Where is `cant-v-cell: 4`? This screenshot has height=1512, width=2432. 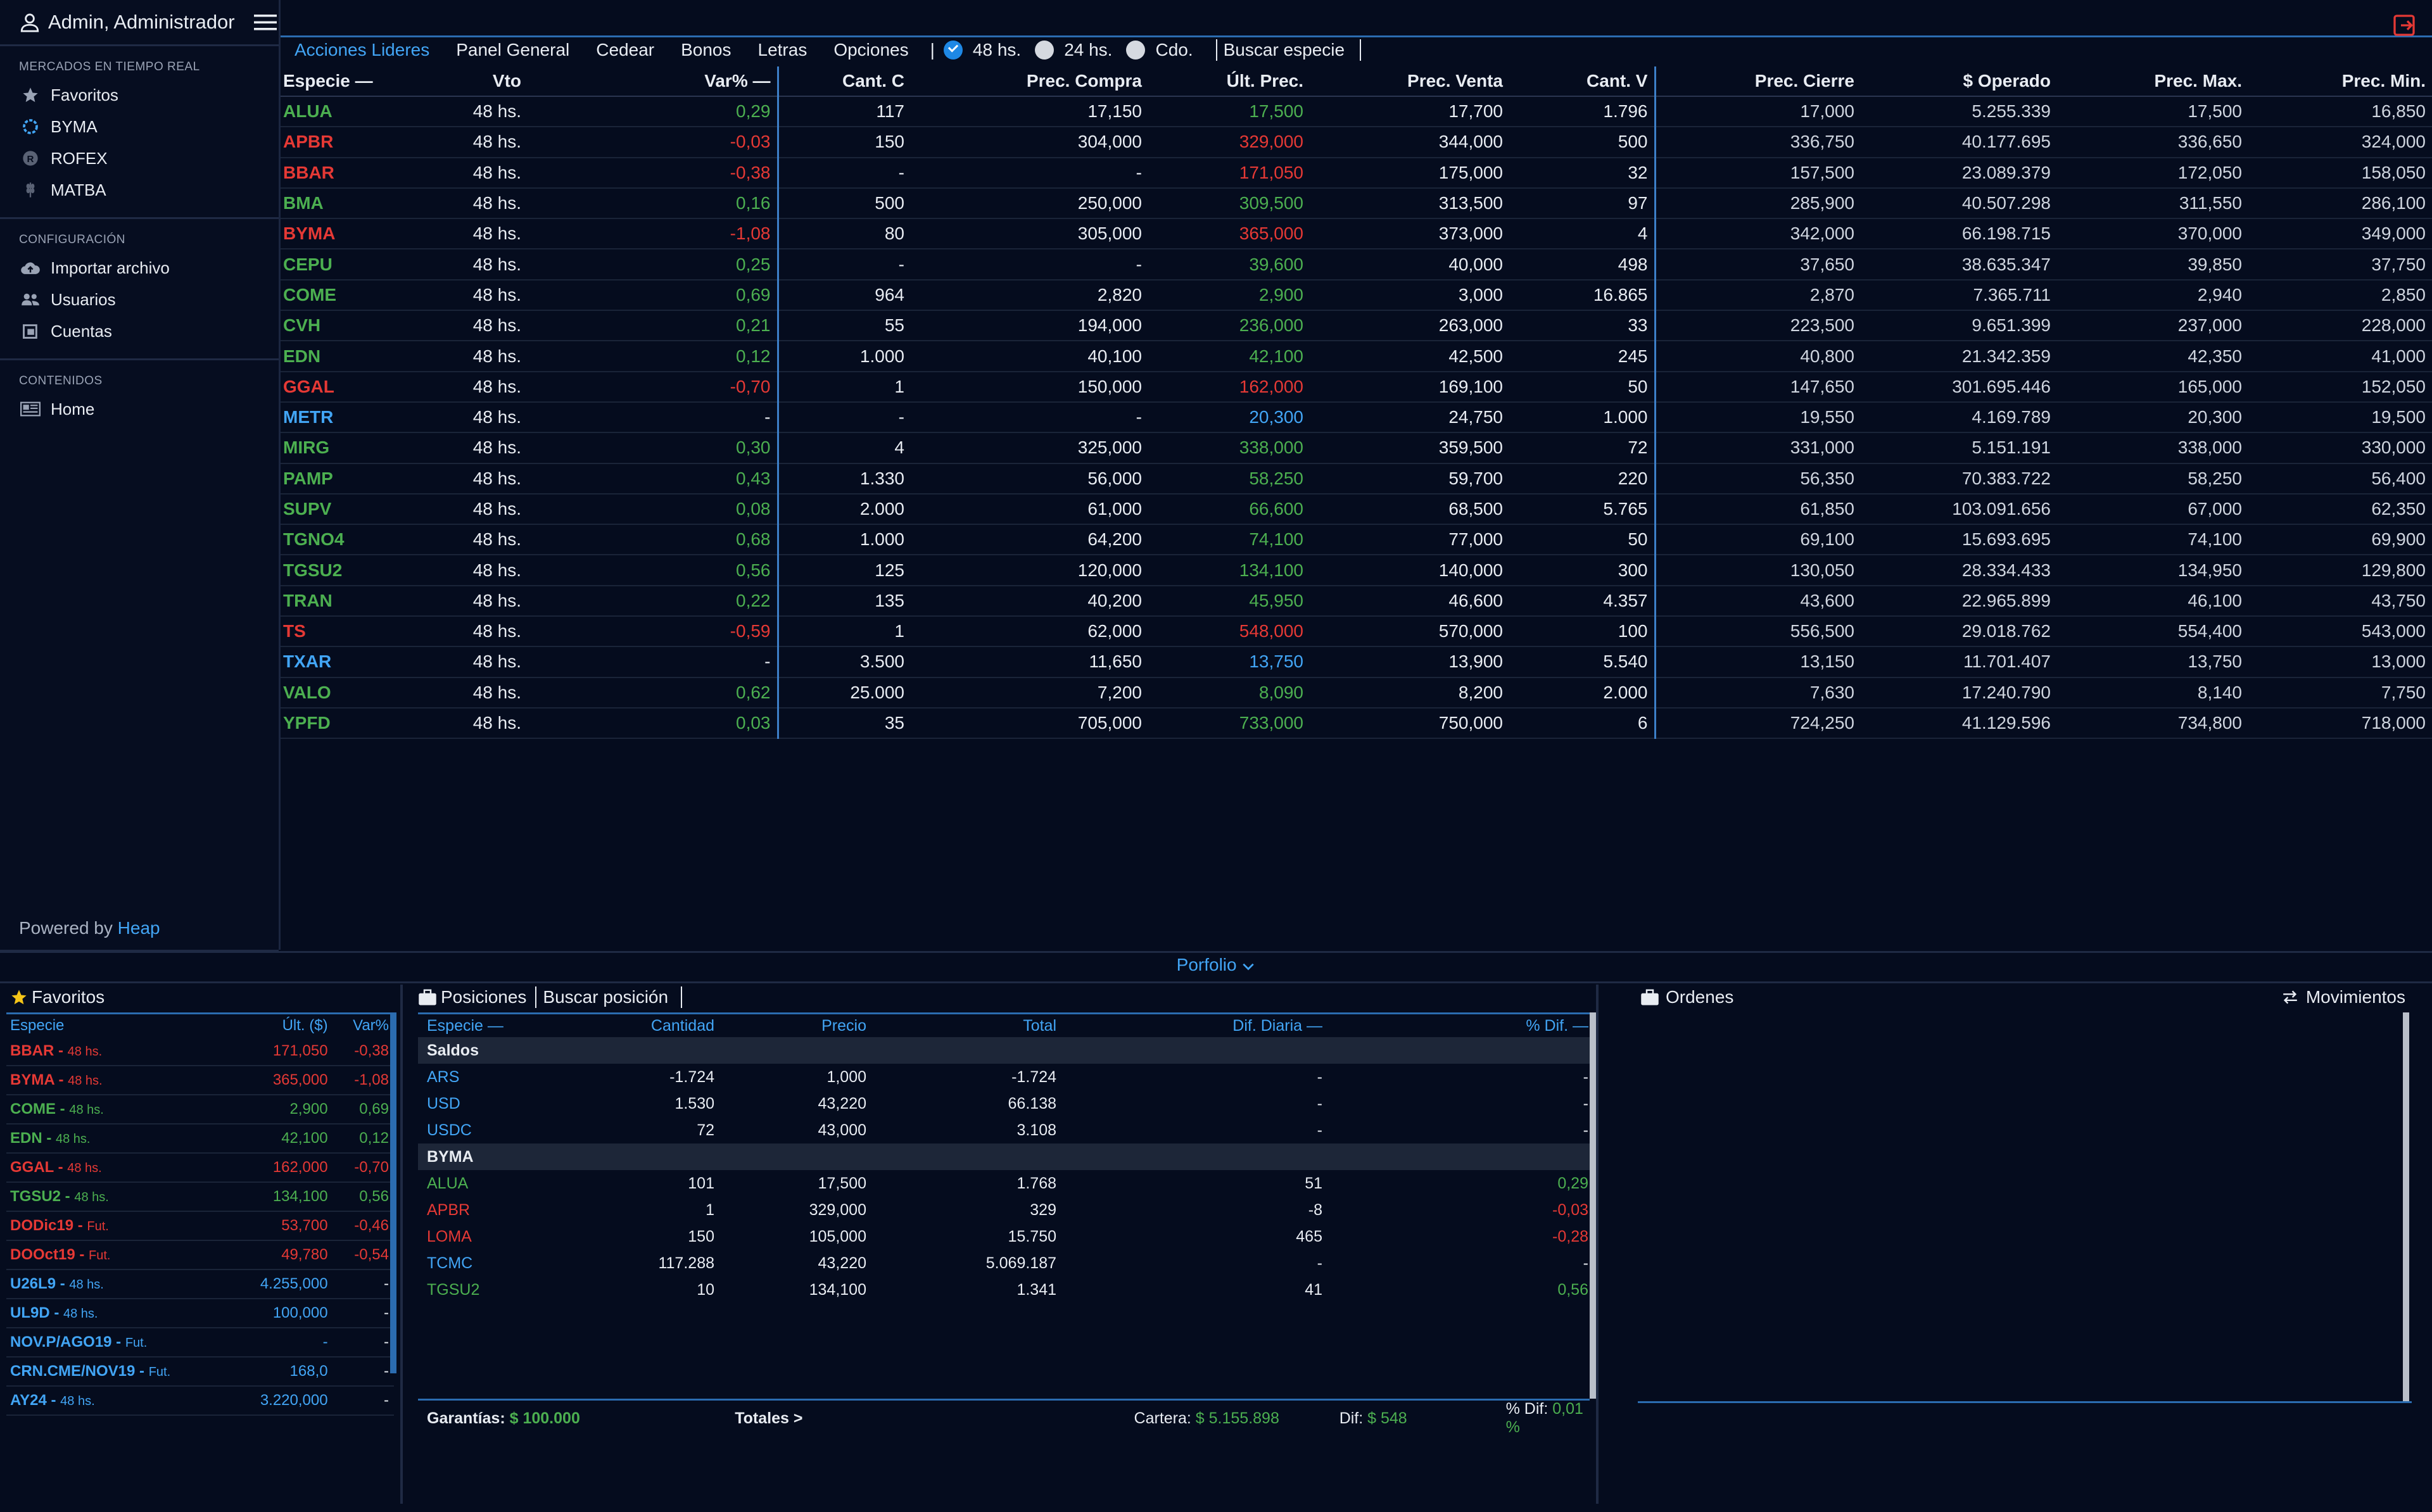 cant-v-cell: 4 is located at coordinates (1582, 234).